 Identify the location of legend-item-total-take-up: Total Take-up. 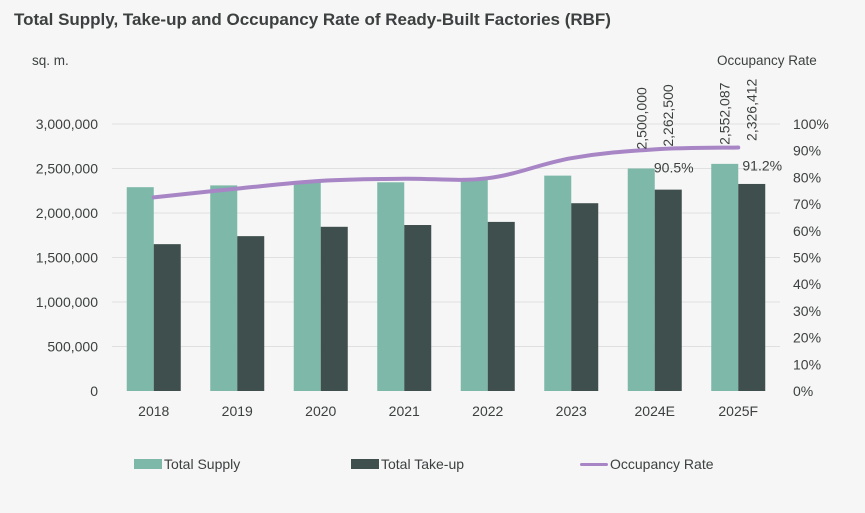
(407, 464).